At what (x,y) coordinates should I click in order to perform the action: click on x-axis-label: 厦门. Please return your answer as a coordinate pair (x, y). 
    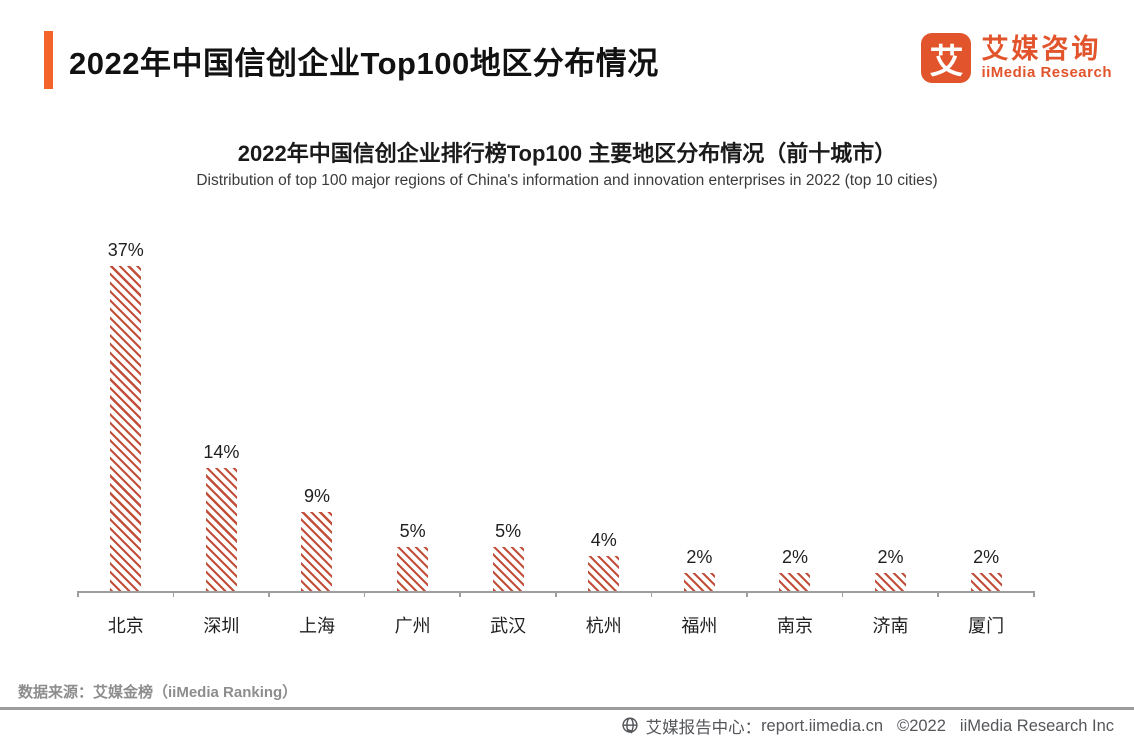
    Looking at the image, I should click on (986, 626).